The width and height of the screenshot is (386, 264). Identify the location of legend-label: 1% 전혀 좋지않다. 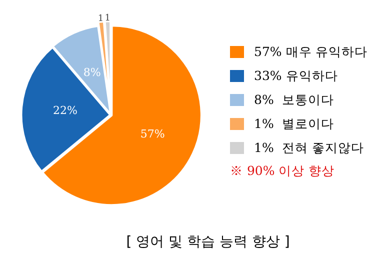
(309, 148).